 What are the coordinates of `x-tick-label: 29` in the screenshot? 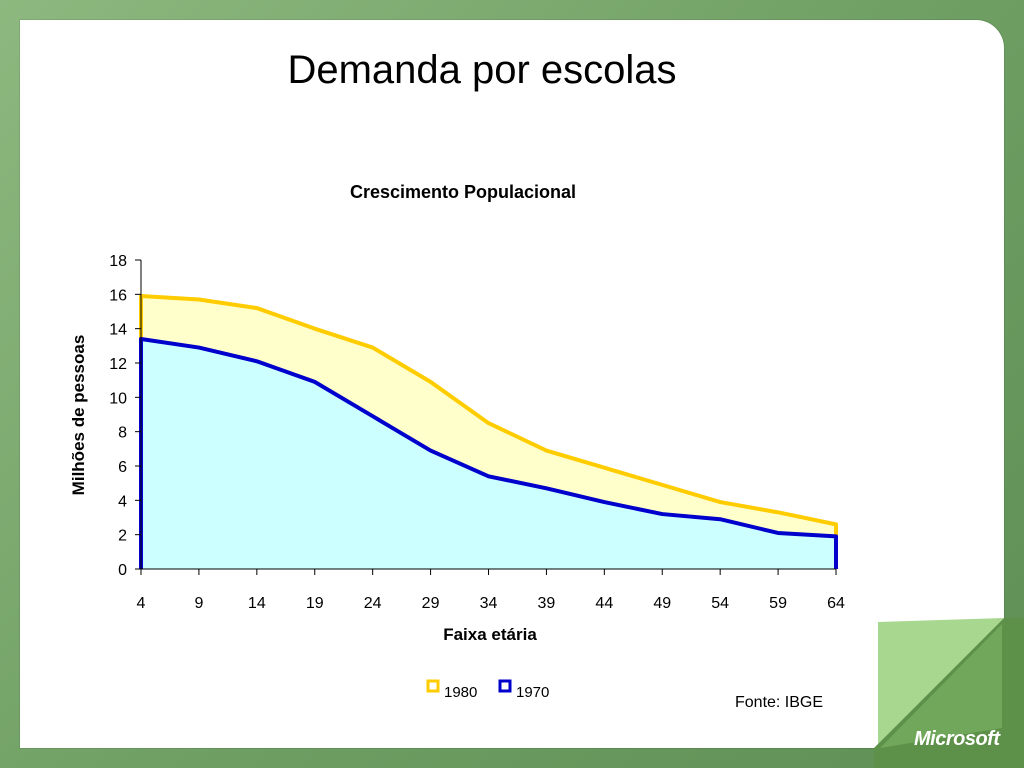 It's located at (431, 603).